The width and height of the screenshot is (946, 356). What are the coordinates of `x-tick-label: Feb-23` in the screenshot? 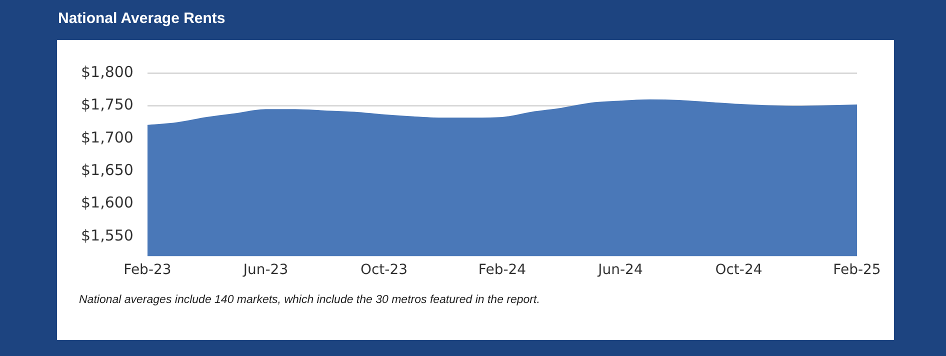 It's located at (148, 270).